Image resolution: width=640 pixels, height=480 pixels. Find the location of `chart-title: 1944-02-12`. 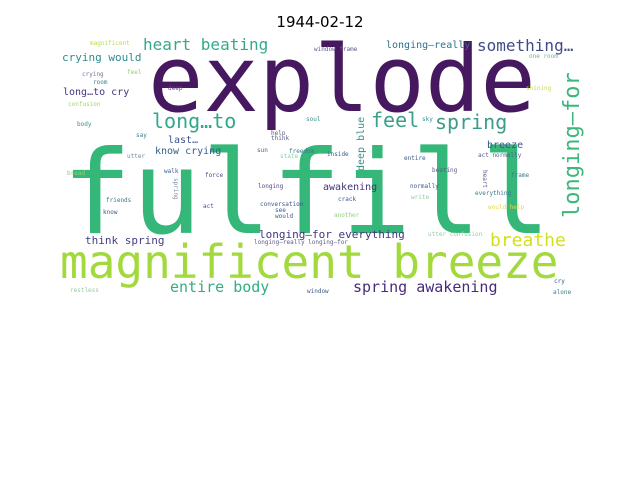

chart-title: 1944-02-12 is located at coordinates (319, 22).